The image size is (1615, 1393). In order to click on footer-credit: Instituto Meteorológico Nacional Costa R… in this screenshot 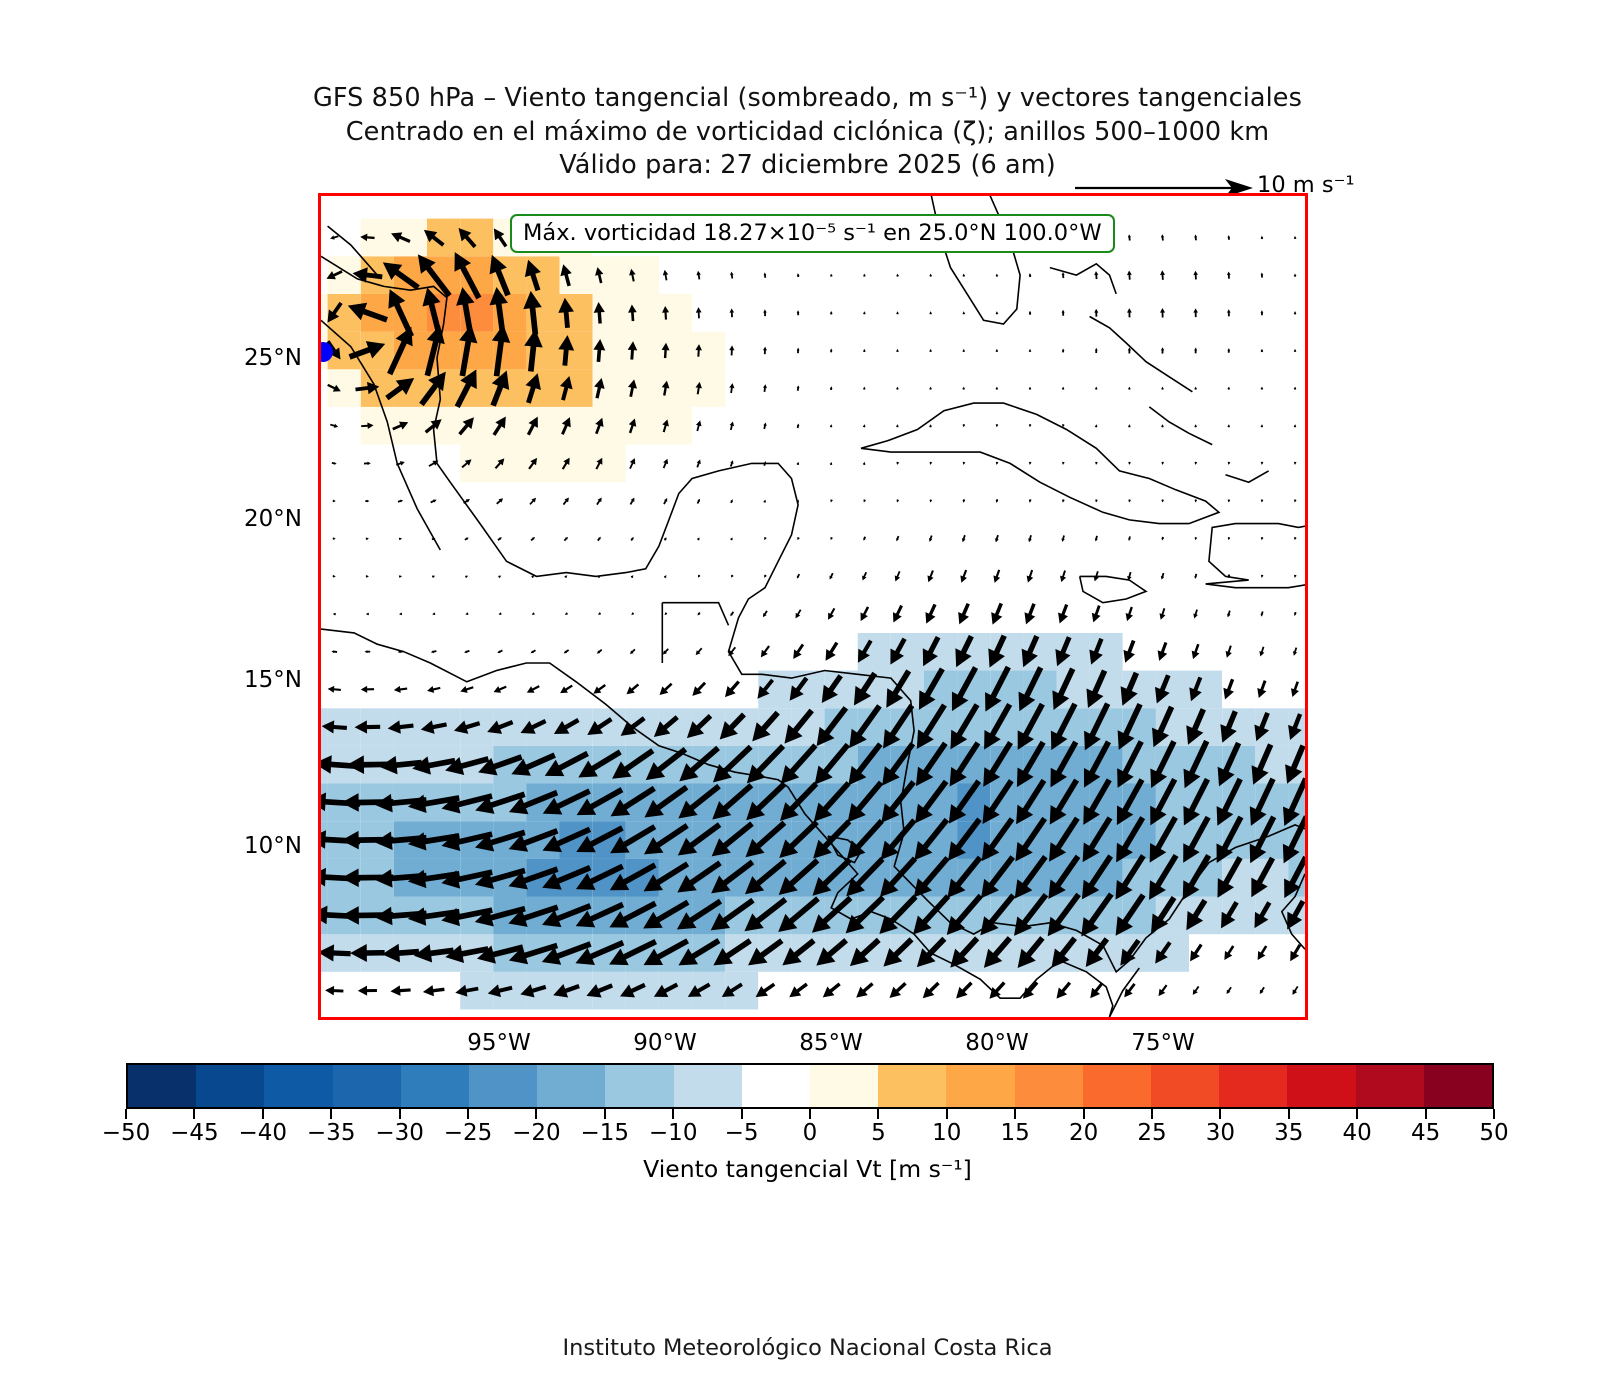, I will do `click(807, 1348)`.